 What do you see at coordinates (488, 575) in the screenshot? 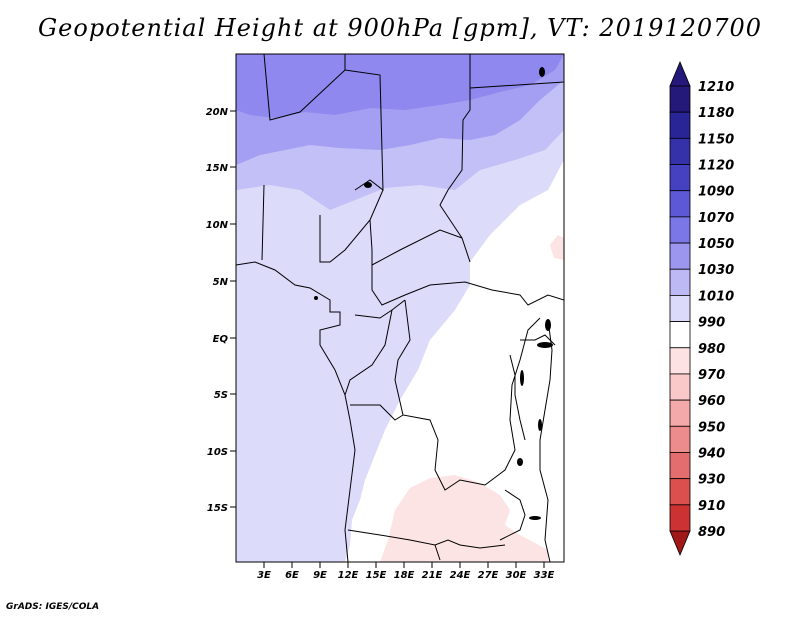
I see `lon-tick-label: 27E` at bounding box center [488, 575].